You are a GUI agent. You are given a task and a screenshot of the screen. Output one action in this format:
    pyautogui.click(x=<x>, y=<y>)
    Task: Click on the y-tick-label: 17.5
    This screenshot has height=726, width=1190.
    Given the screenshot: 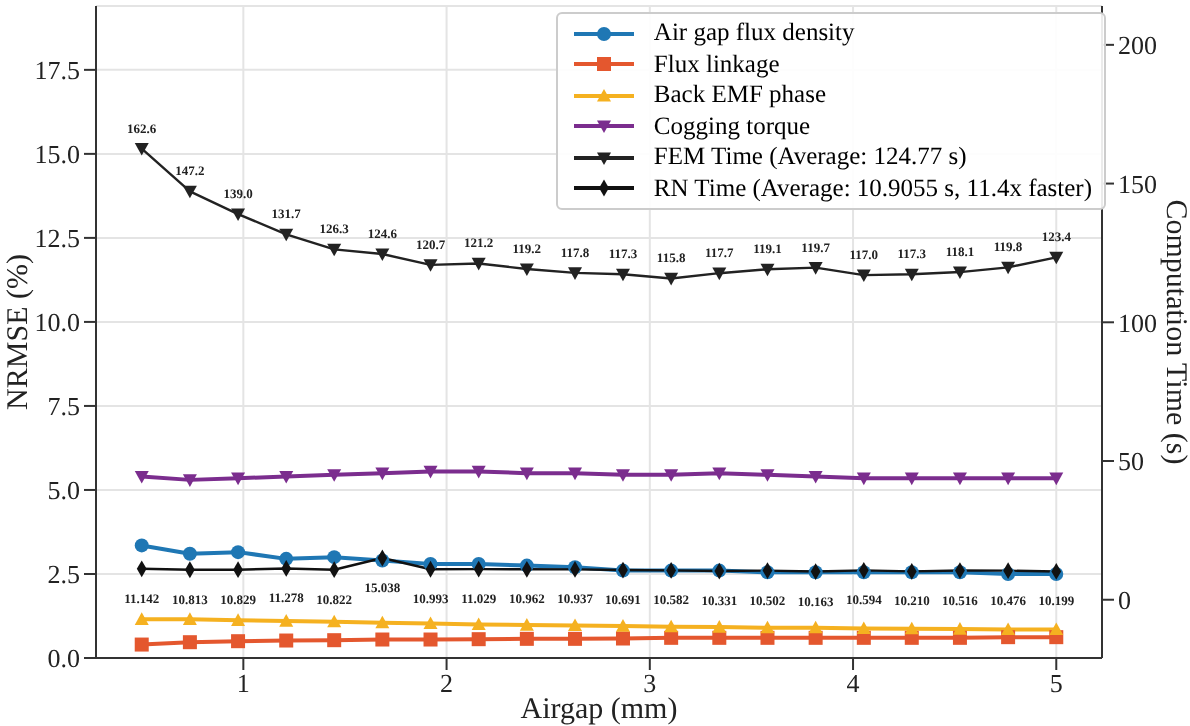 What is the action you would take?
    pyautogui.click(x=57, y=70)
    